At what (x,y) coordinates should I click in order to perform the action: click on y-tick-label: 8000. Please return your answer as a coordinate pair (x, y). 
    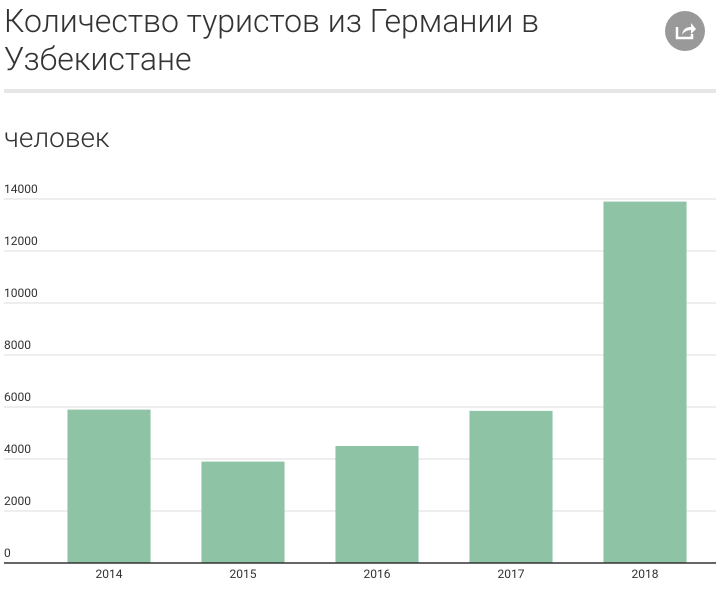
    Looking at the image, I should click on (17, 345).